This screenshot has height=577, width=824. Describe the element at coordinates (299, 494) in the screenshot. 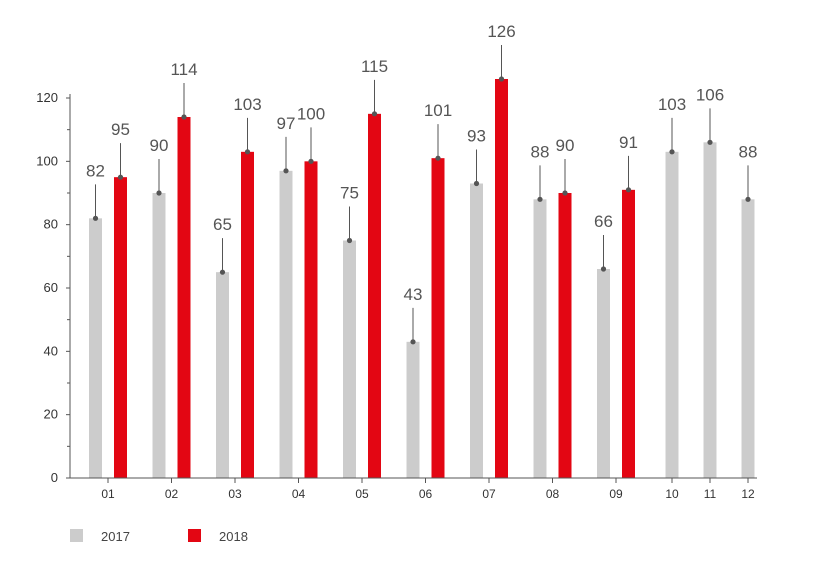

I see `x-tick-label: 04` at that location.